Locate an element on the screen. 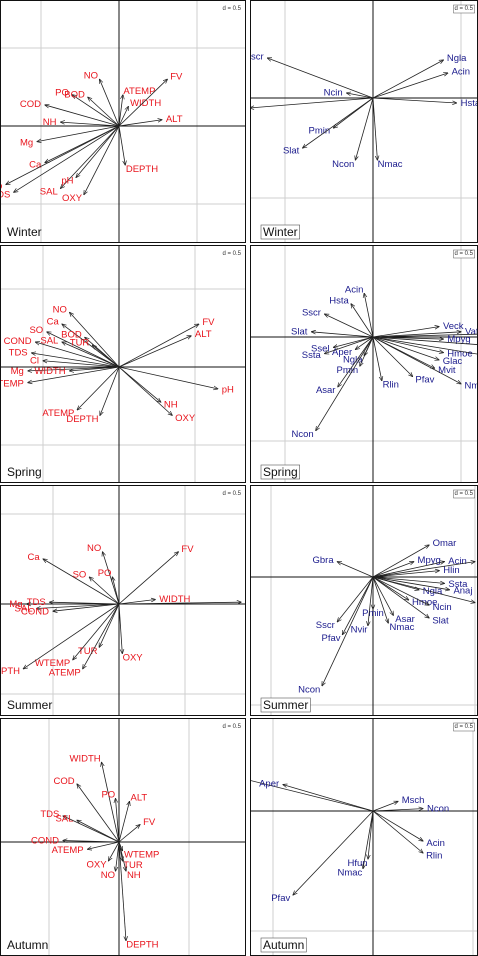  vector-label-asar: Asar is located at coordinates (326, 390).